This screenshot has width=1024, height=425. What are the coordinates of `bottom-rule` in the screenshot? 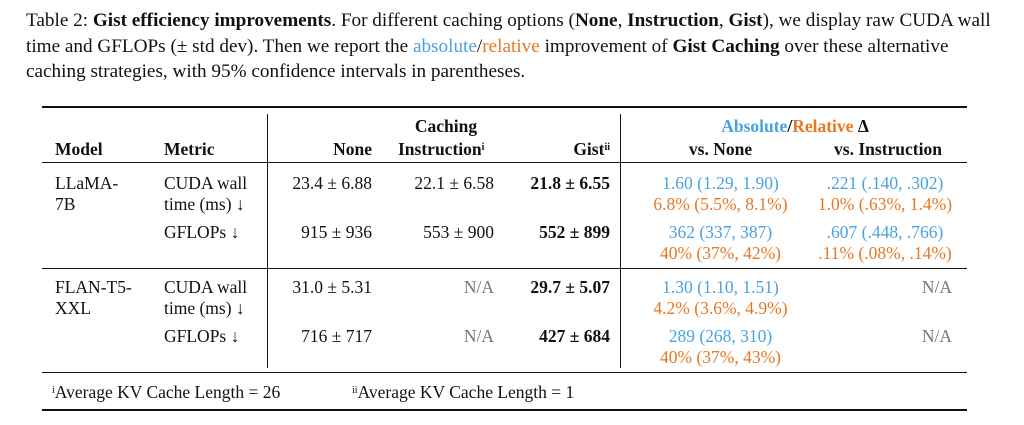 It's located at (504, 410).